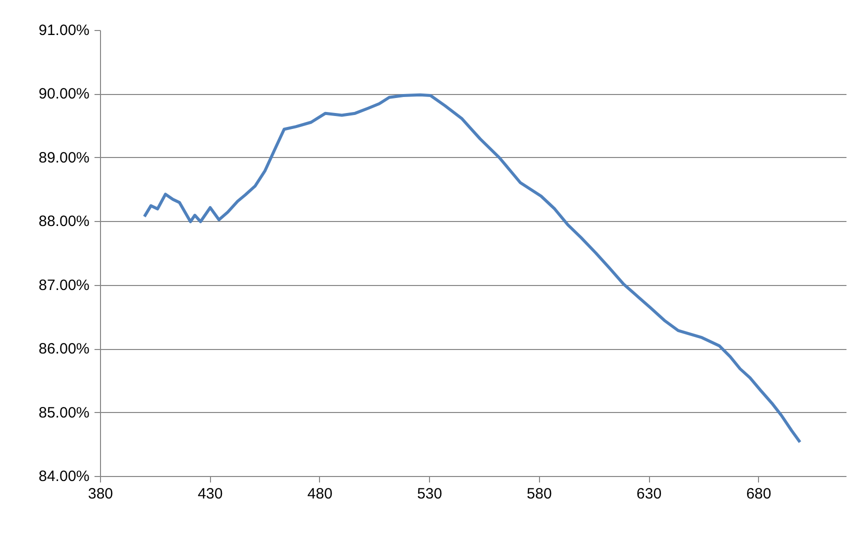 Image resolution: width=854 pixels, height=536 pixels. What do you see at coordinates (64, 94) in the screenshot?
I see `y-tick-label: 90.00%` at bounding box center [64, 94].